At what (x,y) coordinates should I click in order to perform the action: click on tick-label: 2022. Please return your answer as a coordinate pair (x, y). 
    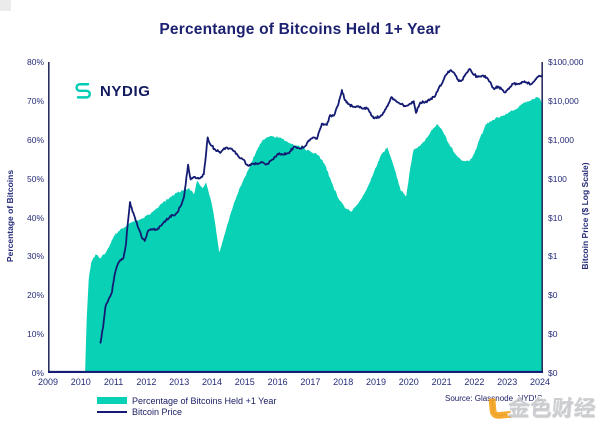
    Looking at the image, I should click on (474, 382).